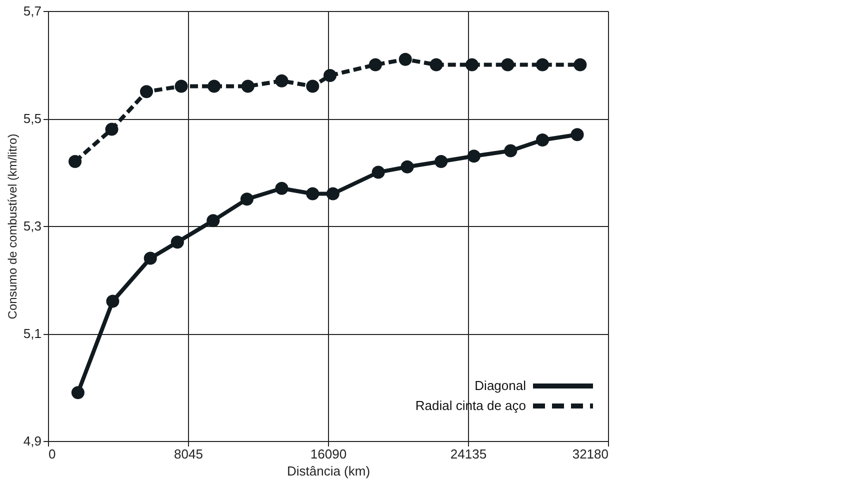  I want to click on y-tick-label: 4,9, so click(32, 441).